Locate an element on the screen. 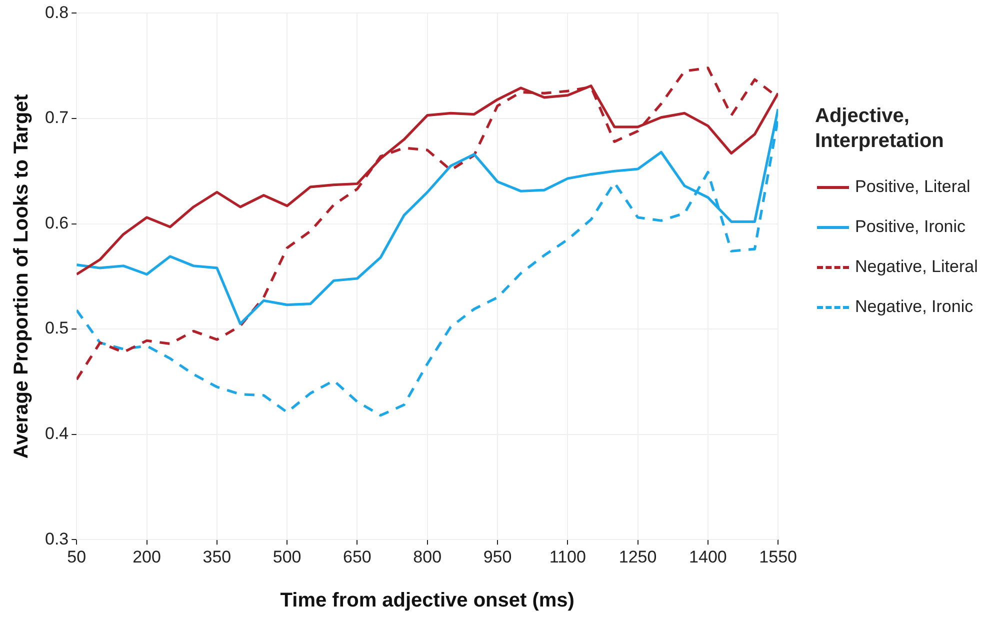 The width and height of the screenshot is (984, 621). y-tick-label: 0.6 is located at coordinates (56, 222).